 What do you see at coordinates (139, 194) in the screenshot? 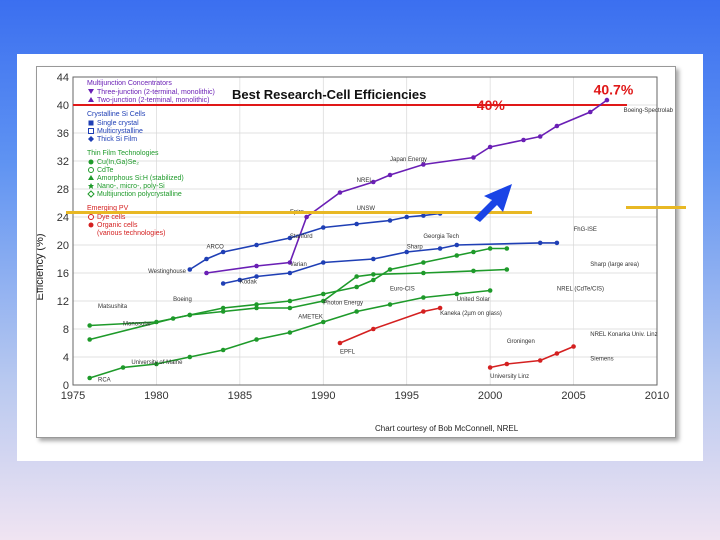
I see `legend-entry: Multijunction polycrystalline` at bounding box center [139, 194].